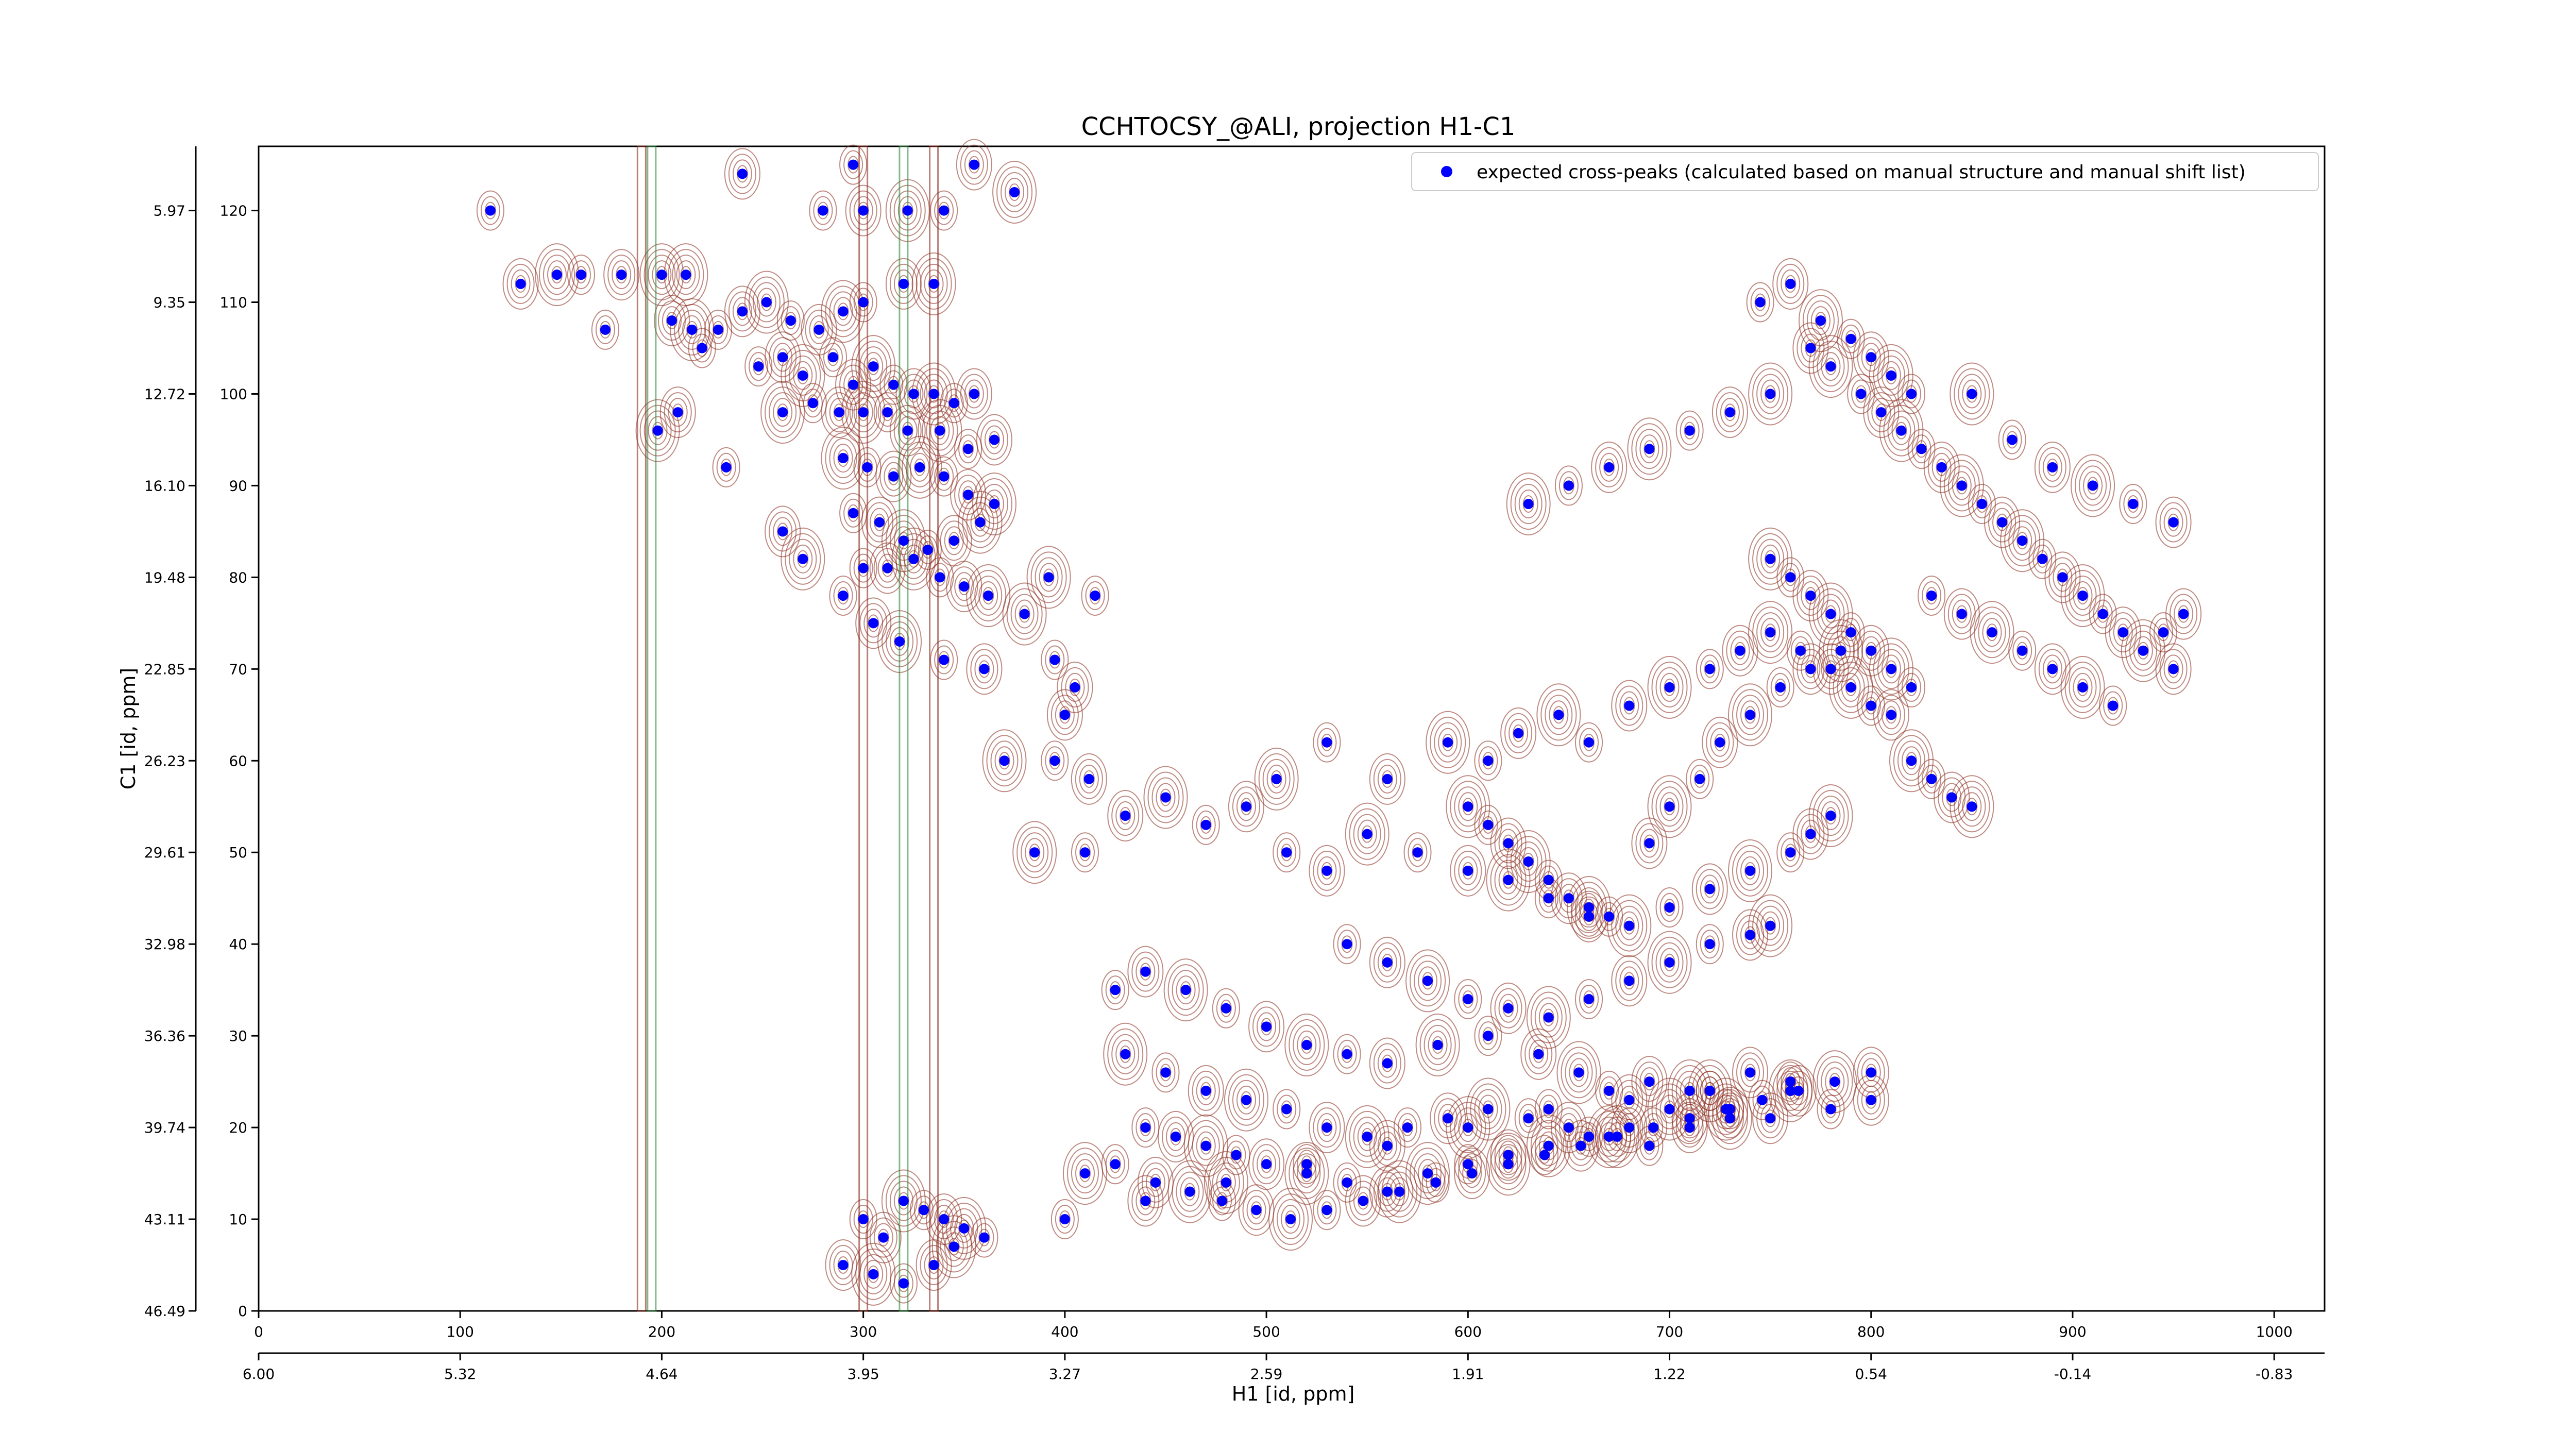 This screenshot has height=1449, width=2576. What do you see at coordinates (164, 1311) in the screenshot?
I see `c1-ppm-tick-label: 46.49` at bounding box center [164, 1311].